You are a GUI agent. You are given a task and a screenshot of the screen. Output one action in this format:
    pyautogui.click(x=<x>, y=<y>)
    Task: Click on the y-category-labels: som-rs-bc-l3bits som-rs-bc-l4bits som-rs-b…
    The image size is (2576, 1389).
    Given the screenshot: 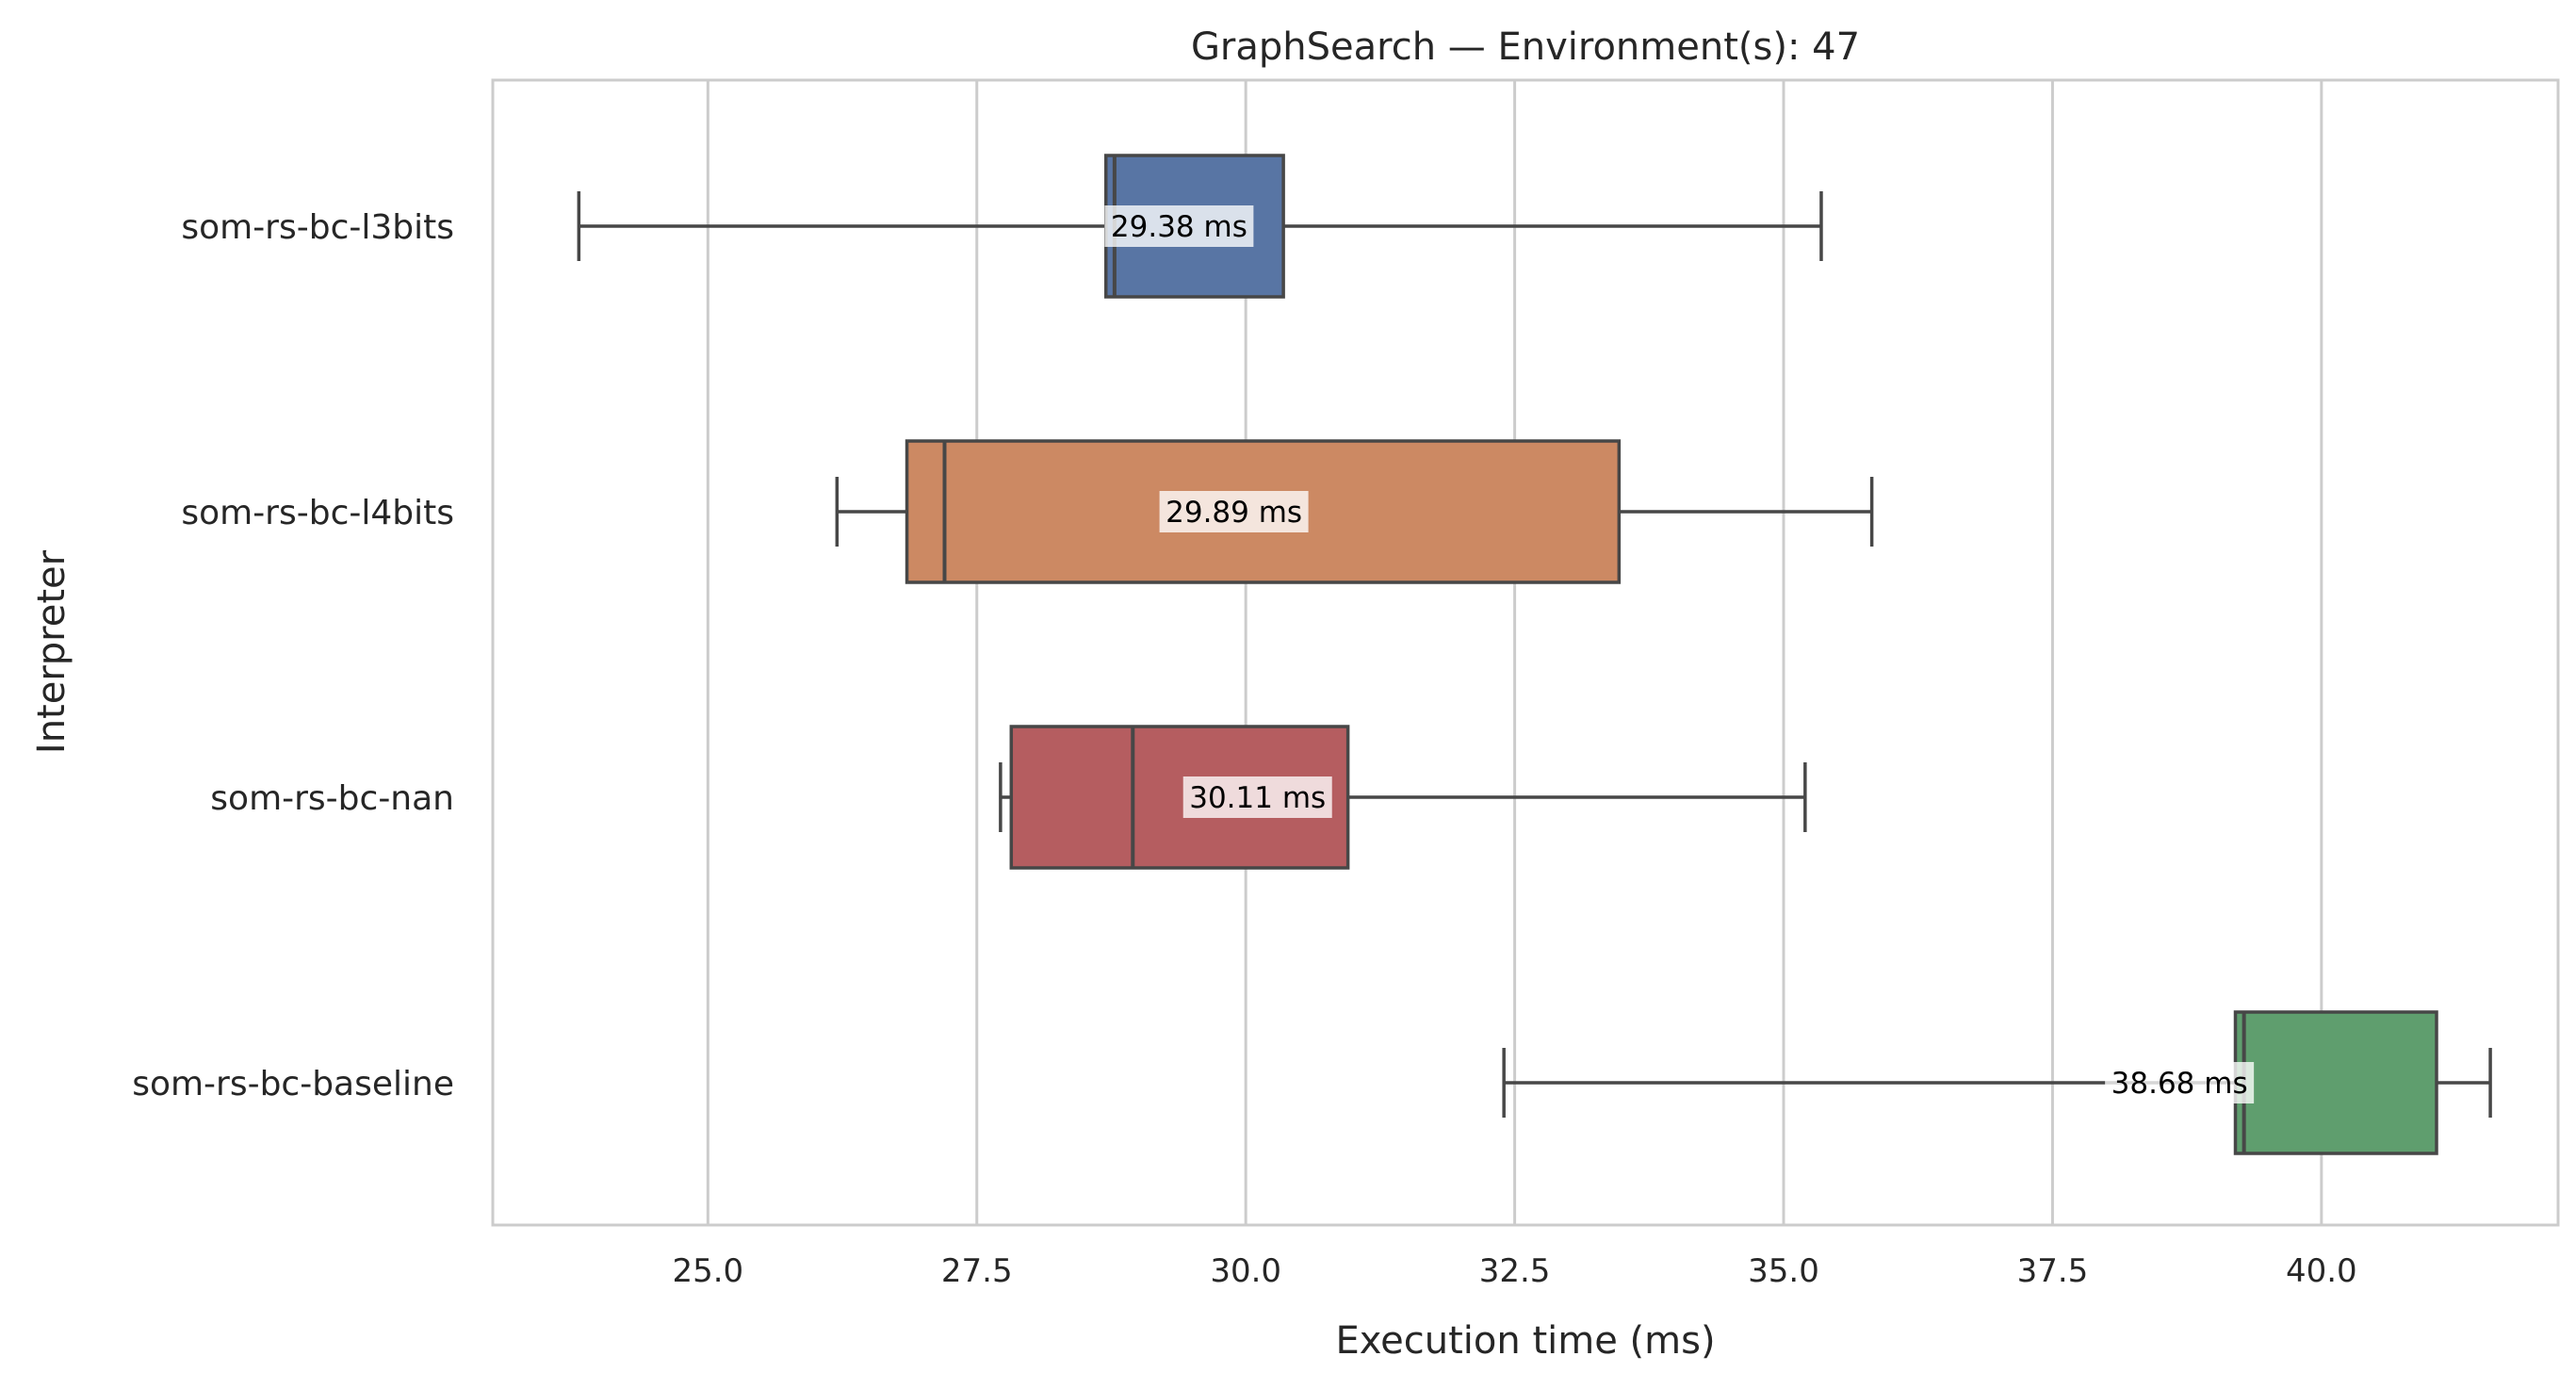 What is the action you would take?
    pyautogui.click(x=293, y=655)
    